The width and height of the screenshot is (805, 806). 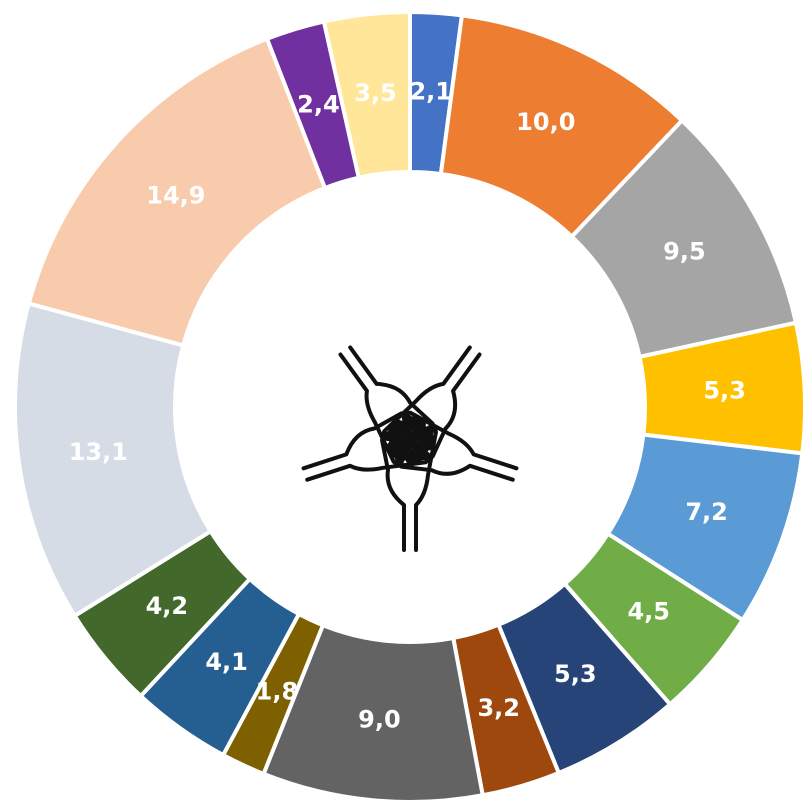 What do you see at coordinates (379, 720) in the screenshot?
I see `data-label: 9,0` at bounding box center [379, 720].